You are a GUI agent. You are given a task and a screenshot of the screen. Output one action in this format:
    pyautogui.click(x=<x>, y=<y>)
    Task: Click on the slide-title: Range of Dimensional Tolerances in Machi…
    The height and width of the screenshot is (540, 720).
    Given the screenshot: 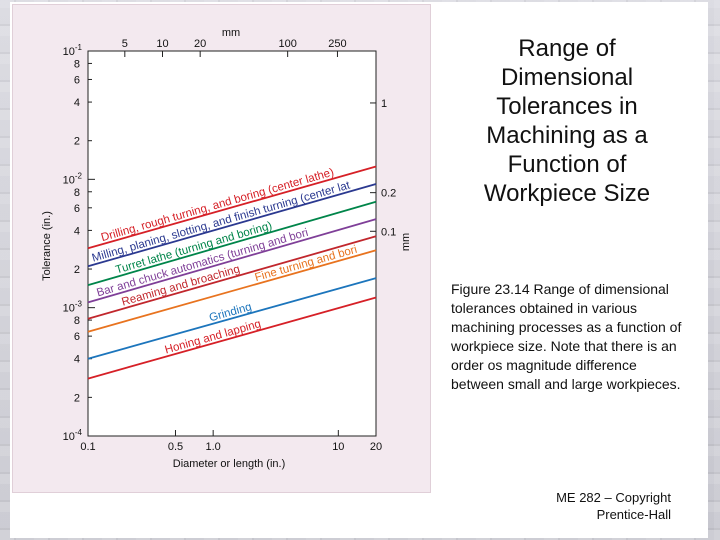 What is the action you would take?
    pyautogui.click(x=567, y=121)
    